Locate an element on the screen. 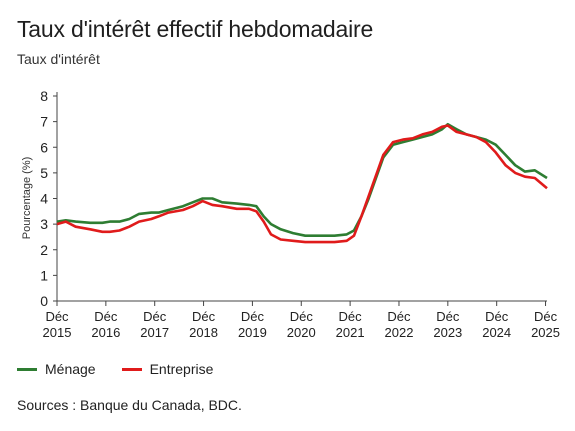 The height and width of the screenshot is (431, 575). legend-swatch-menage is located at coordinates (27, 369).